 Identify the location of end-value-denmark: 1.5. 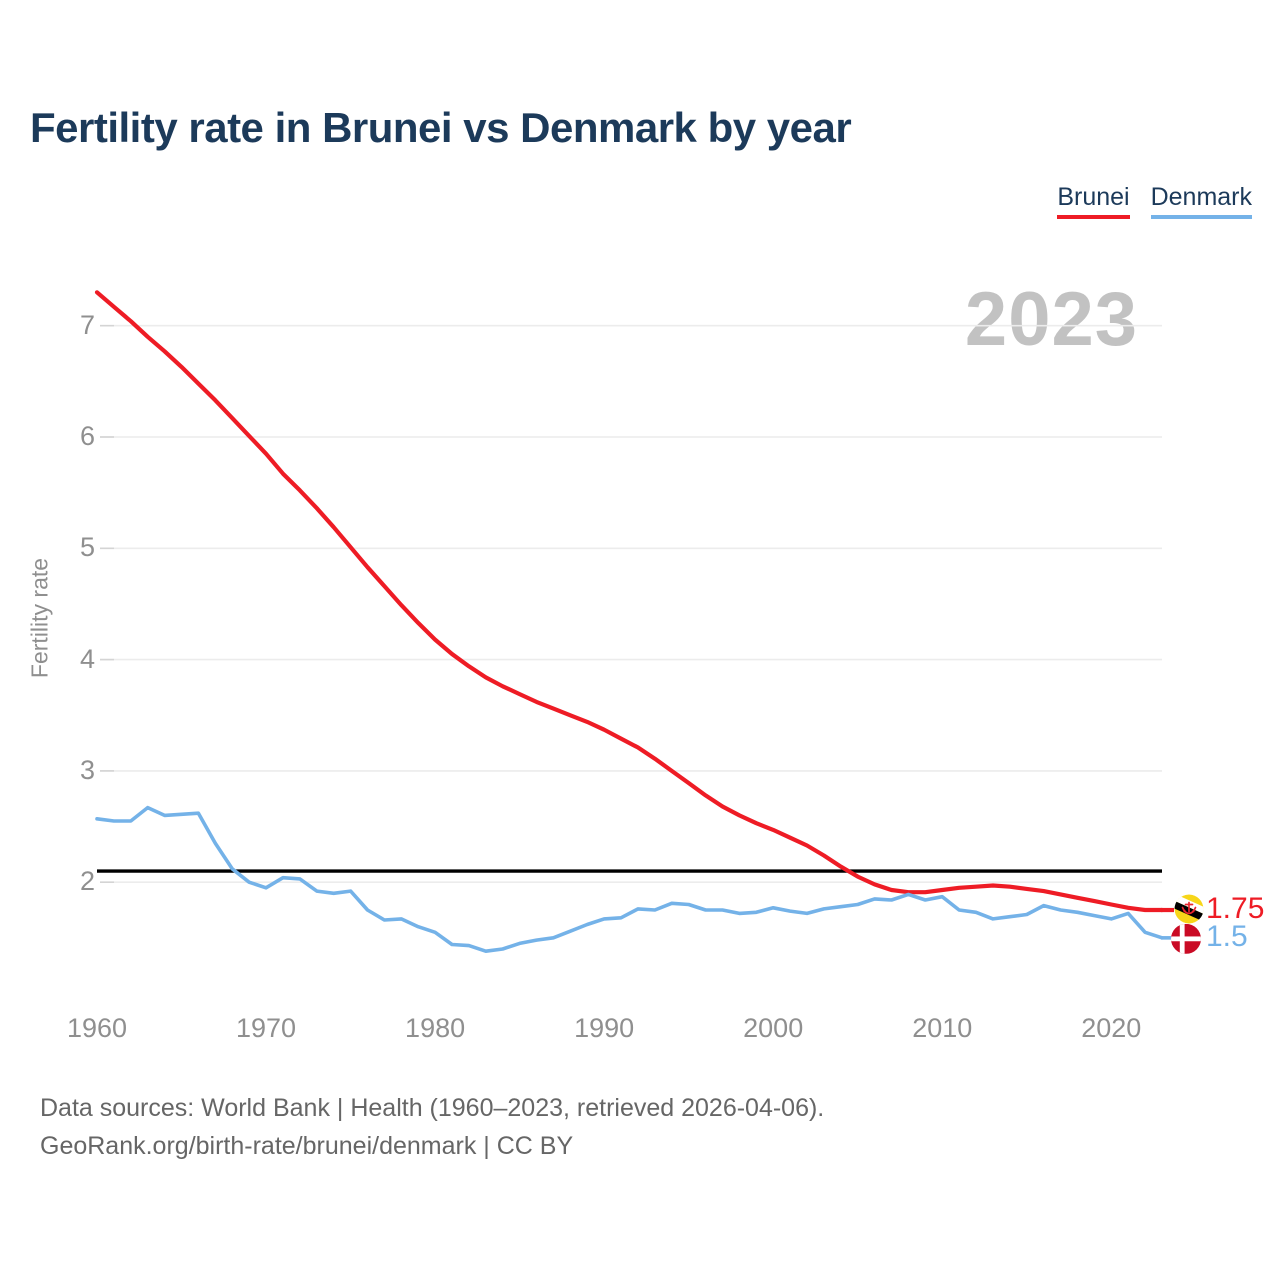
(1227, 936).